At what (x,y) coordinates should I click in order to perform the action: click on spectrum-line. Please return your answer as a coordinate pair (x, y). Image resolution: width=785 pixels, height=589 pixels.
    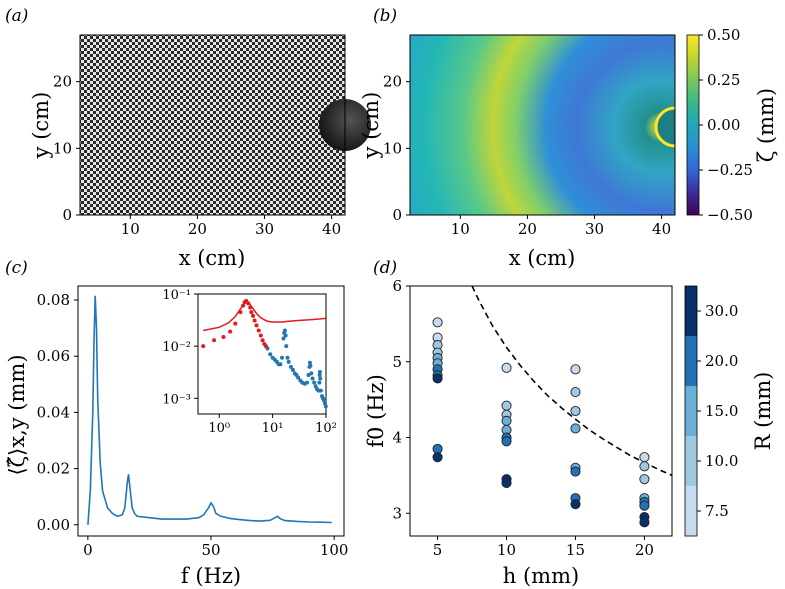
    Looking at the image, I should click on (209, 410).